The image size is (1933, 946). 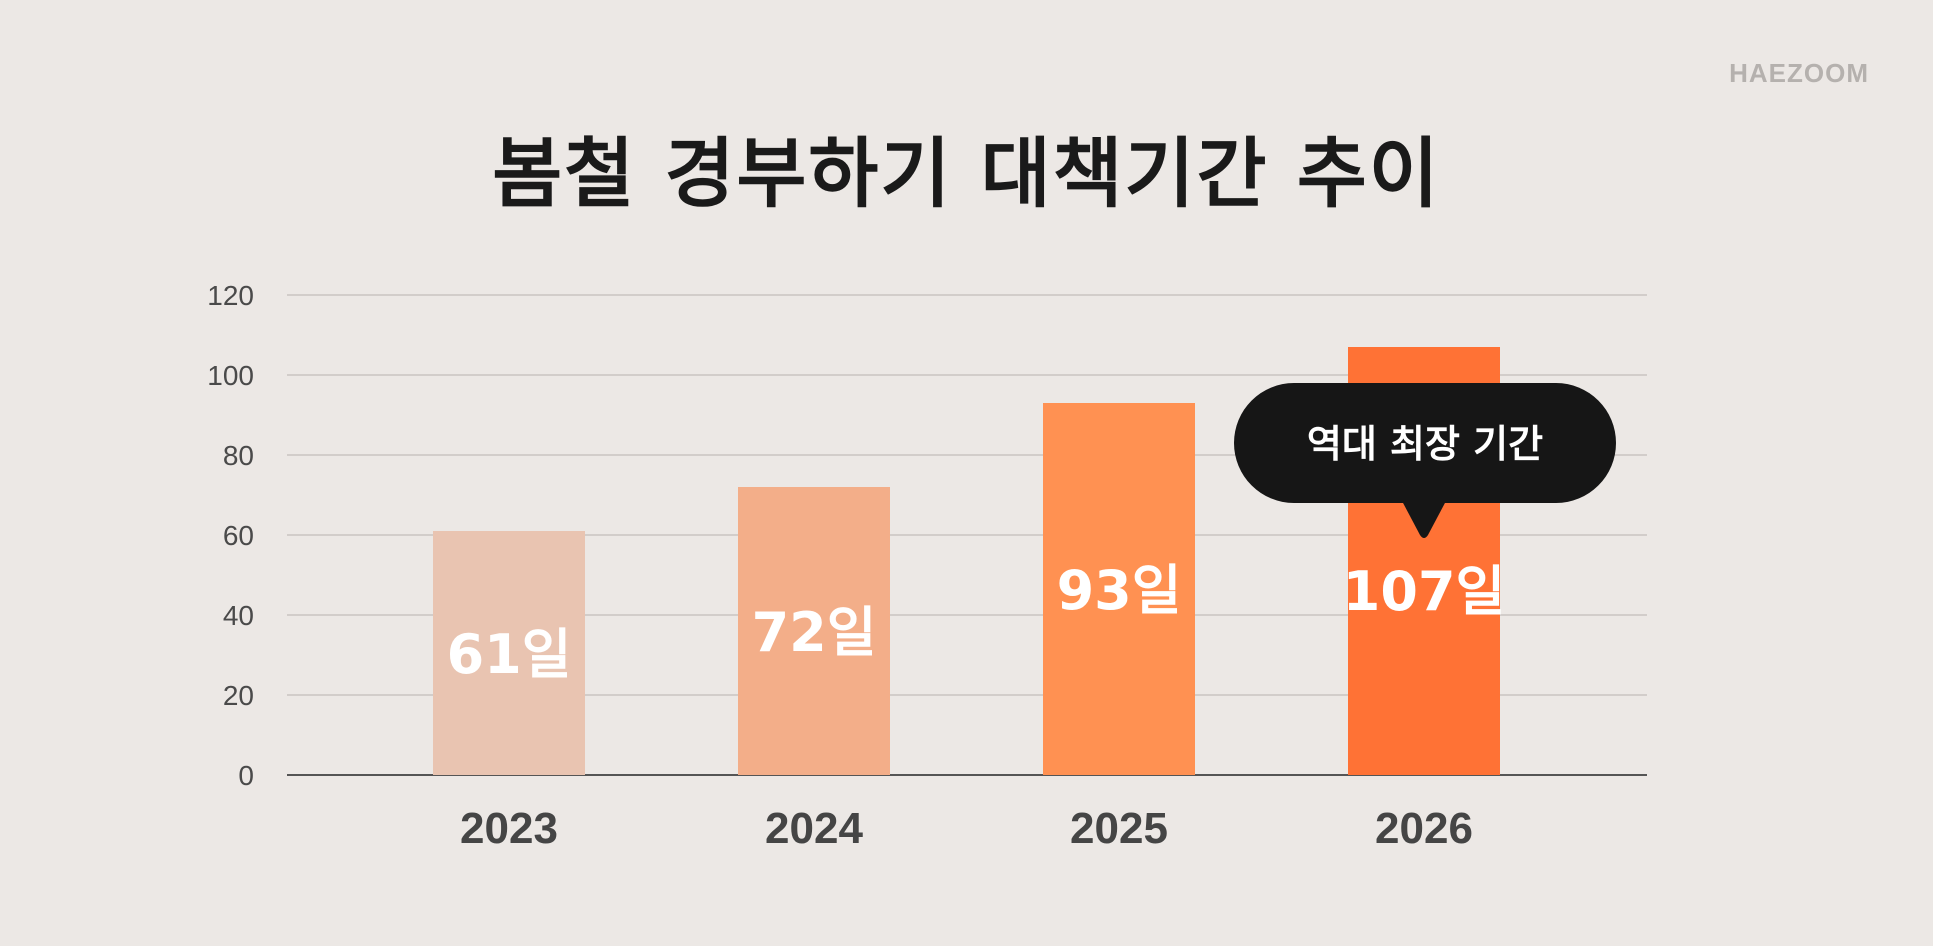 What do you see at coordinates (814, 828) in the screenshot?
I see `x-tick-label: 2024` at bounding box center [814, 828].